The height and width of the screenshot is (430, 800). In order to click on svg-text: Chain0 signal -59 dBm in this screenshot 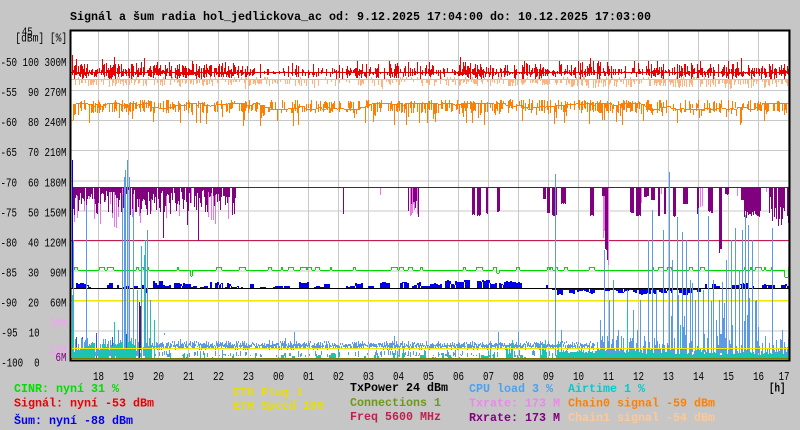, I will do `click(641, 404)`.